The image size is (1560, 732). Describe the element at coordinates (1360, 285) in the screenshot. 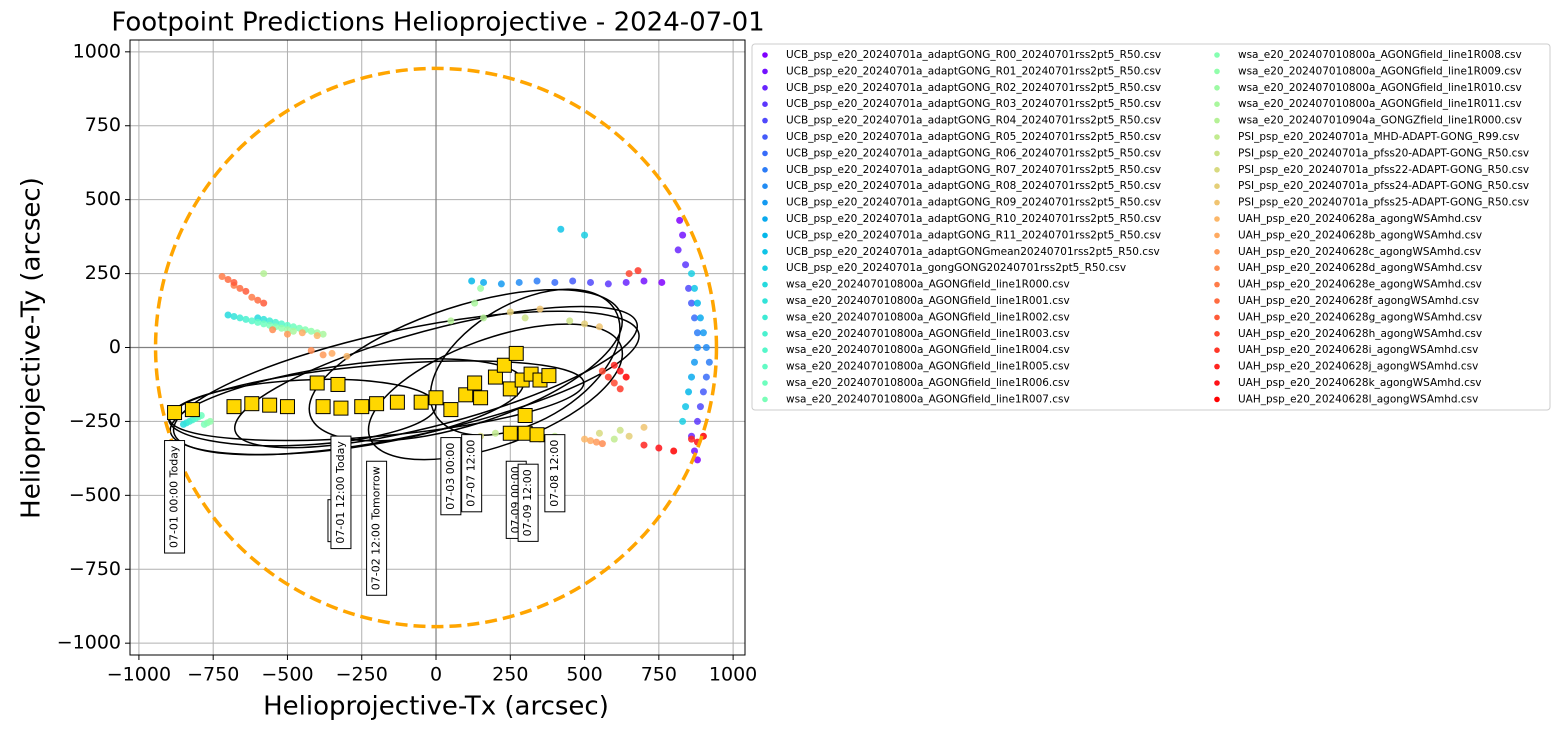

I see `legend-label: UAH_psp_e20_20240628e_agongWSAmhd.csv` at that location.